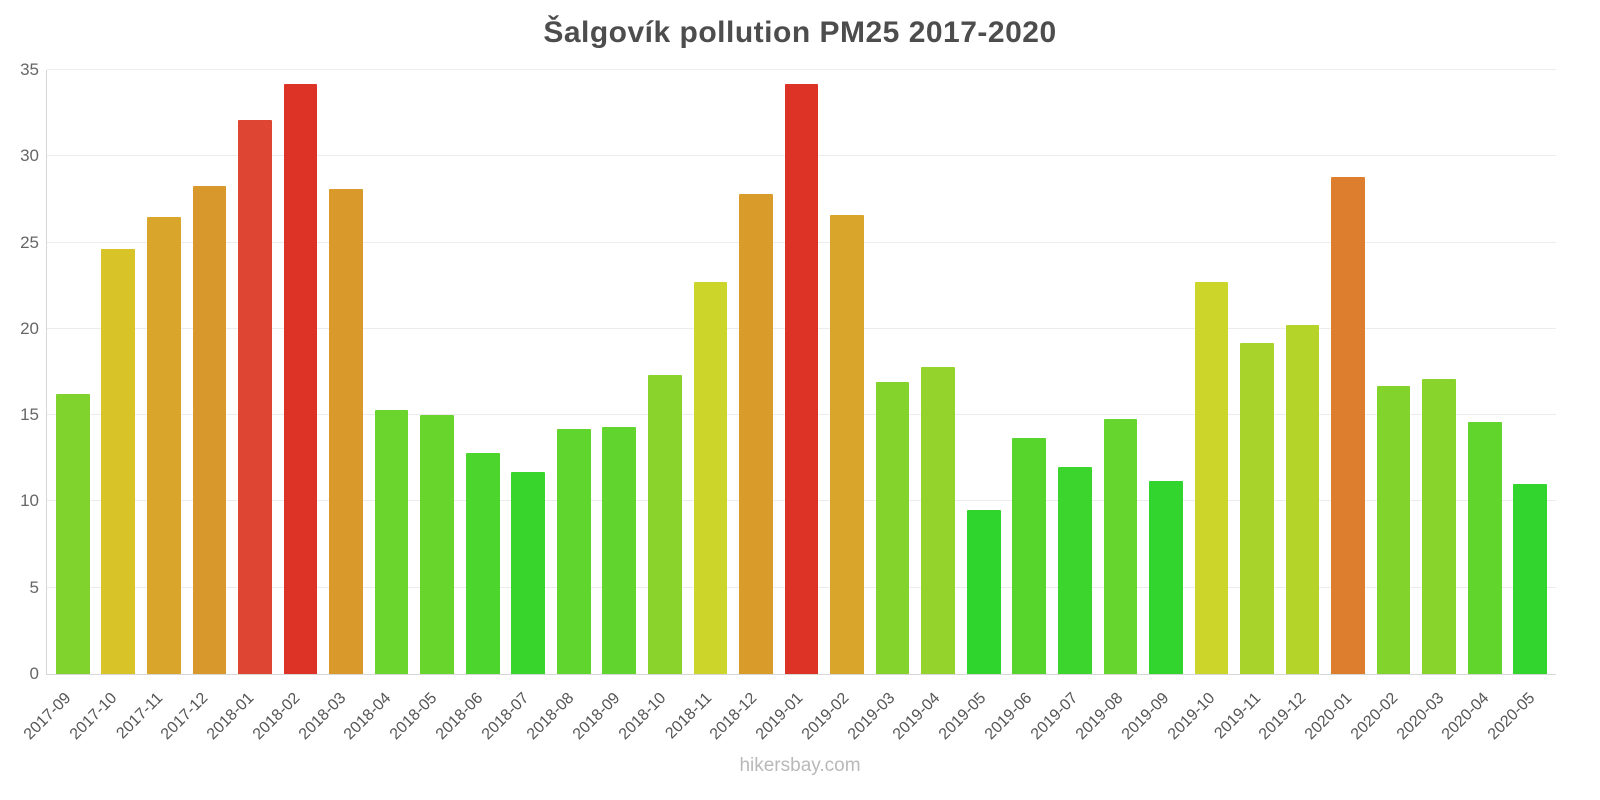  What do you see at coordinates (800, 32) in the screenshot?
I see `chart-title: Šalgovík pollution PM25 2017-2020` at bounding box center [800, 32].